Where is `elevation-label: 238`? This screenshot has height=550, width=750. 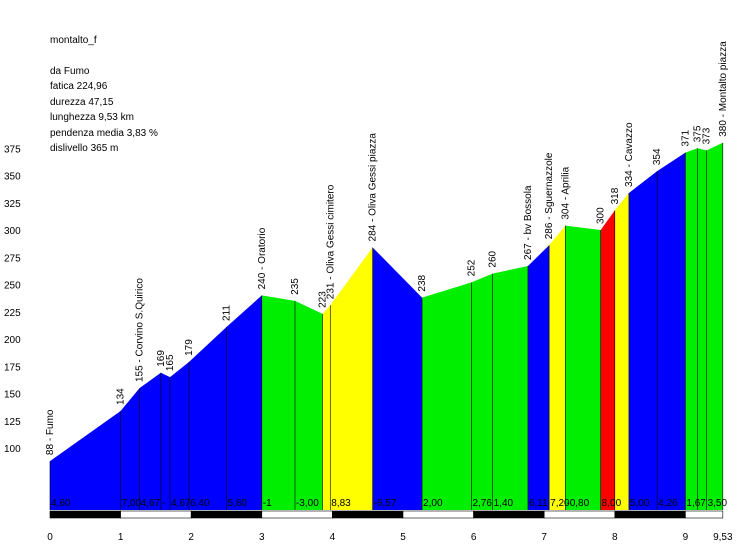
elevation-label: 238 is located at coordinates (422, 282).